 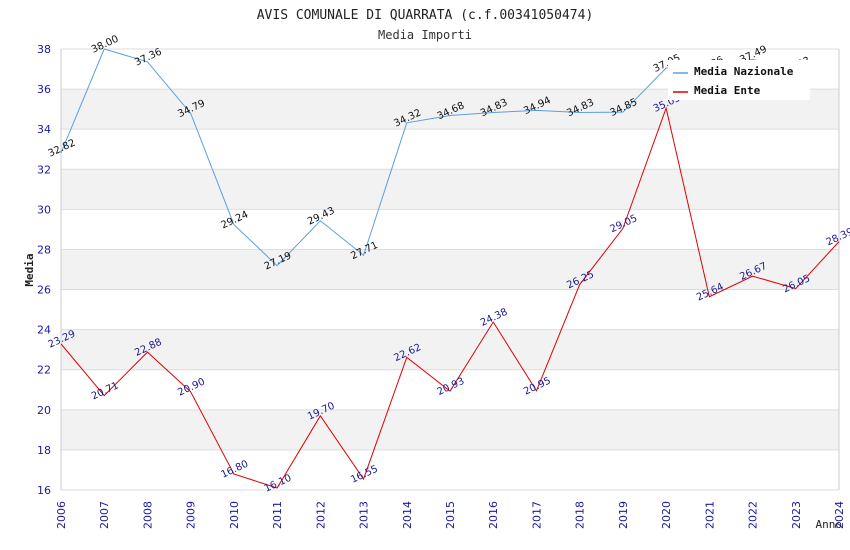 What do you see at coordinates (580, 515) in the screenshot?
I see `x-tick-label: 2018` at bounding box center [580, 515].